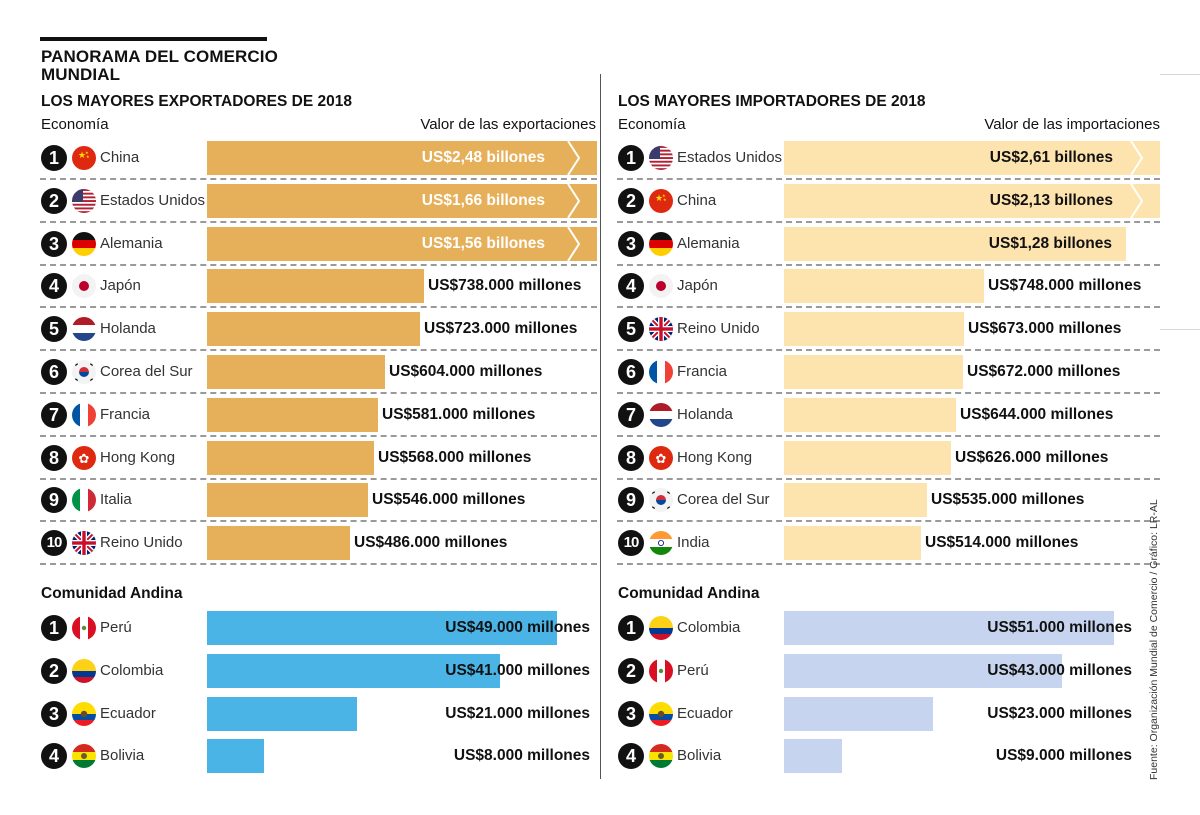 The height and width of the screenshot is (815, 1200). I want to click on bar-holanda, so click(870, 414).